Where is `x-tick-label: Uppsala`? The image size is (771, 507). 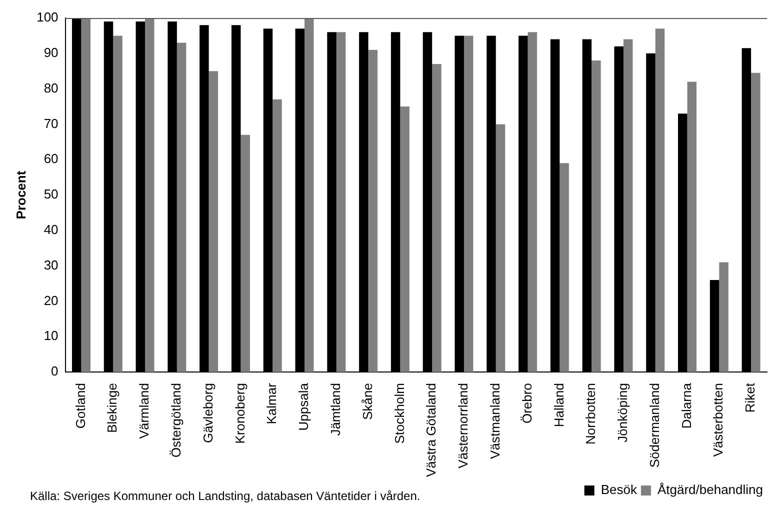 x-tick-label: Uppsala is located at coordinates (304, 406).